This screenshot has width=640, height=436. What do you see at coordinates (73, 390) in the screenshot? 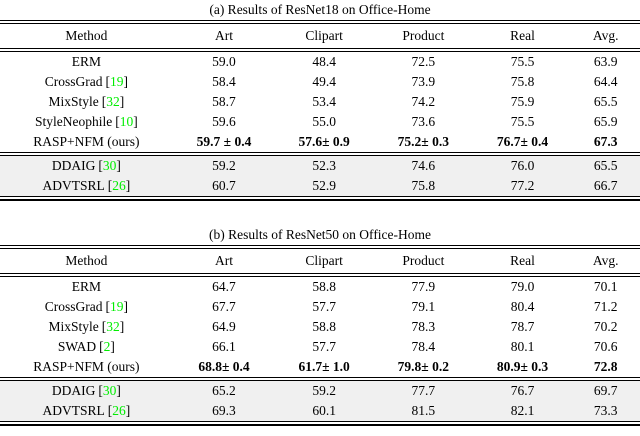
I see `method-name: DDAIG` at bounding box center [73, 390].